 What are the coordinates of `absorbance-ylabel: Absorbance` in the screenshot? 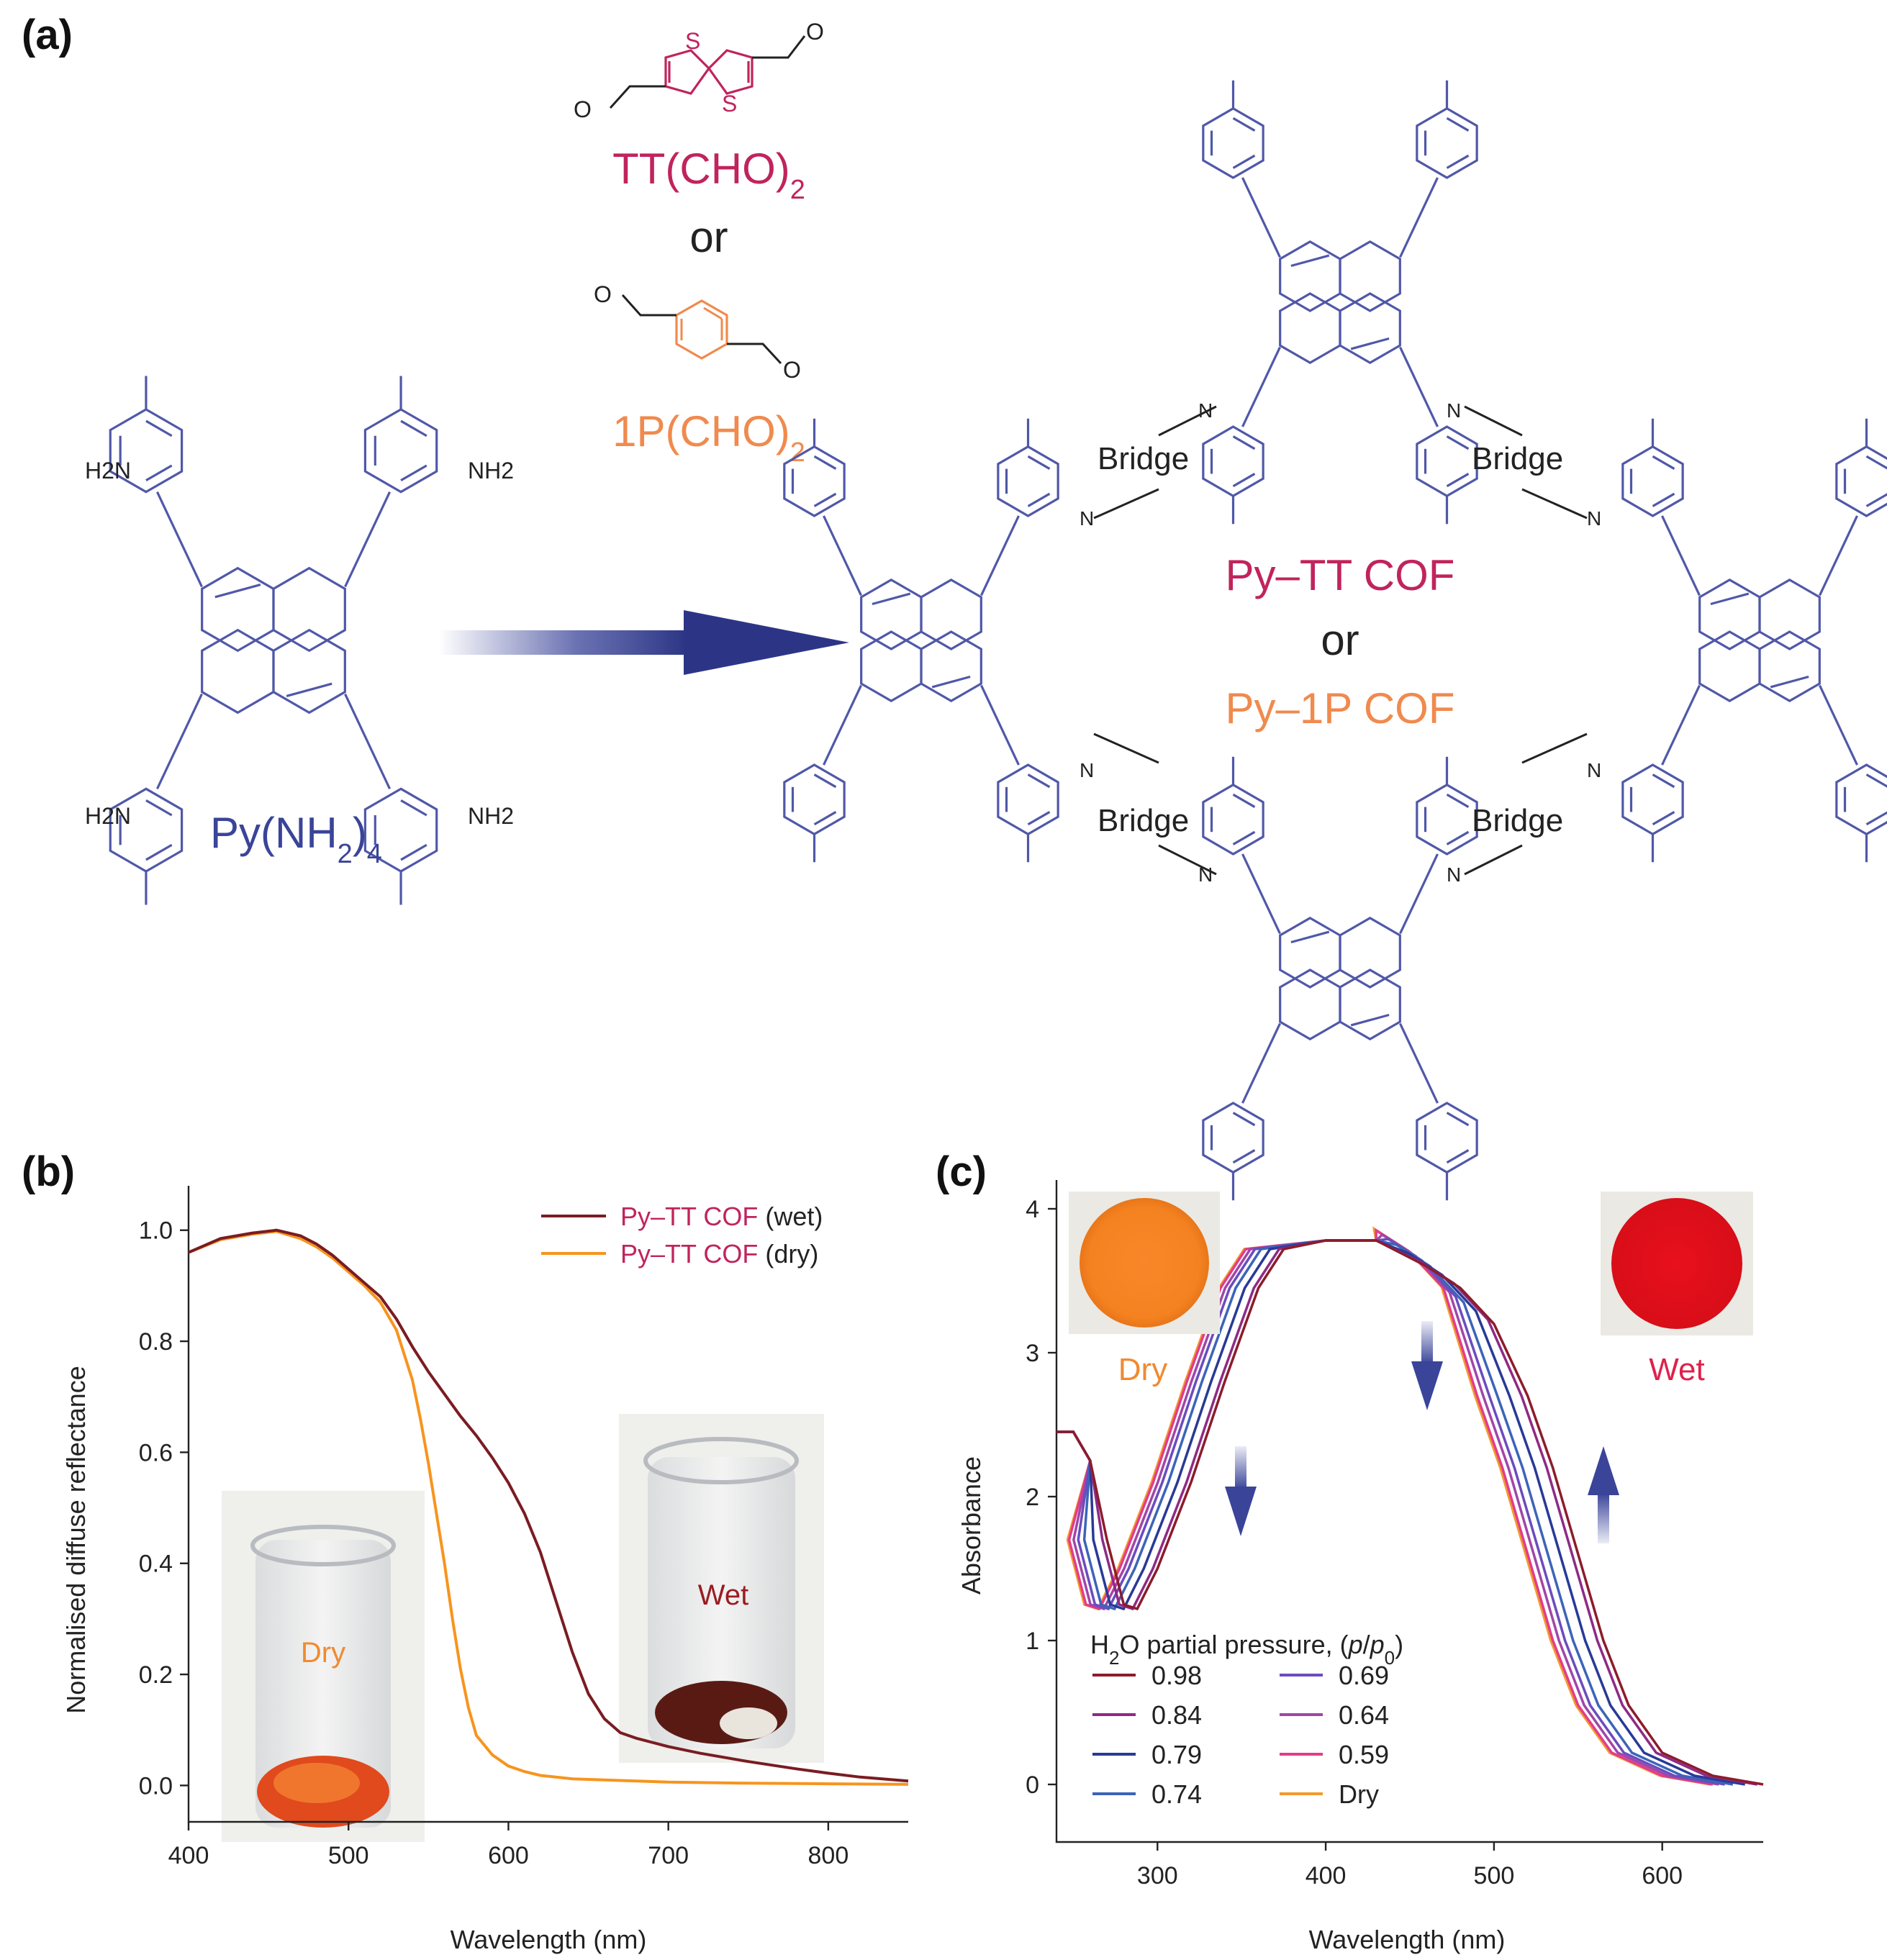 It's located at (971, 1525).